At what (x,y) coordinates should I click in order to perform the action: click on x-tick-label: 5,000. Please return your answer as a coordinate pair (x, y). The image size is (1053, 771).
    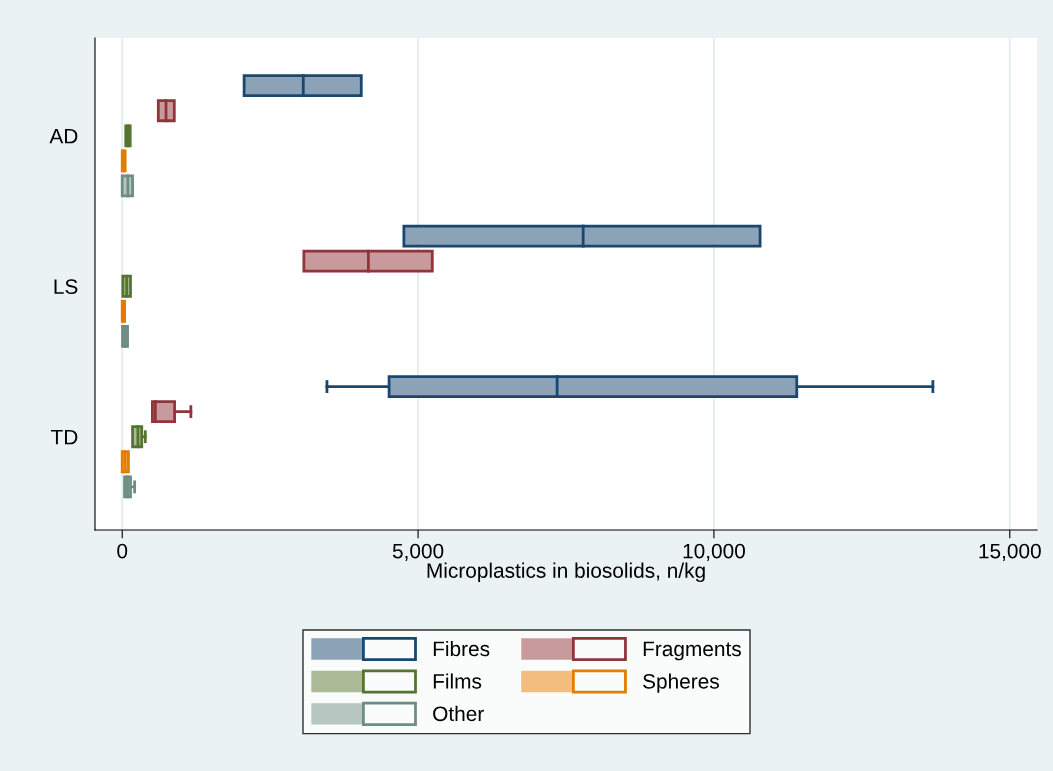
    Looking at the image, I should click on (418, 552).